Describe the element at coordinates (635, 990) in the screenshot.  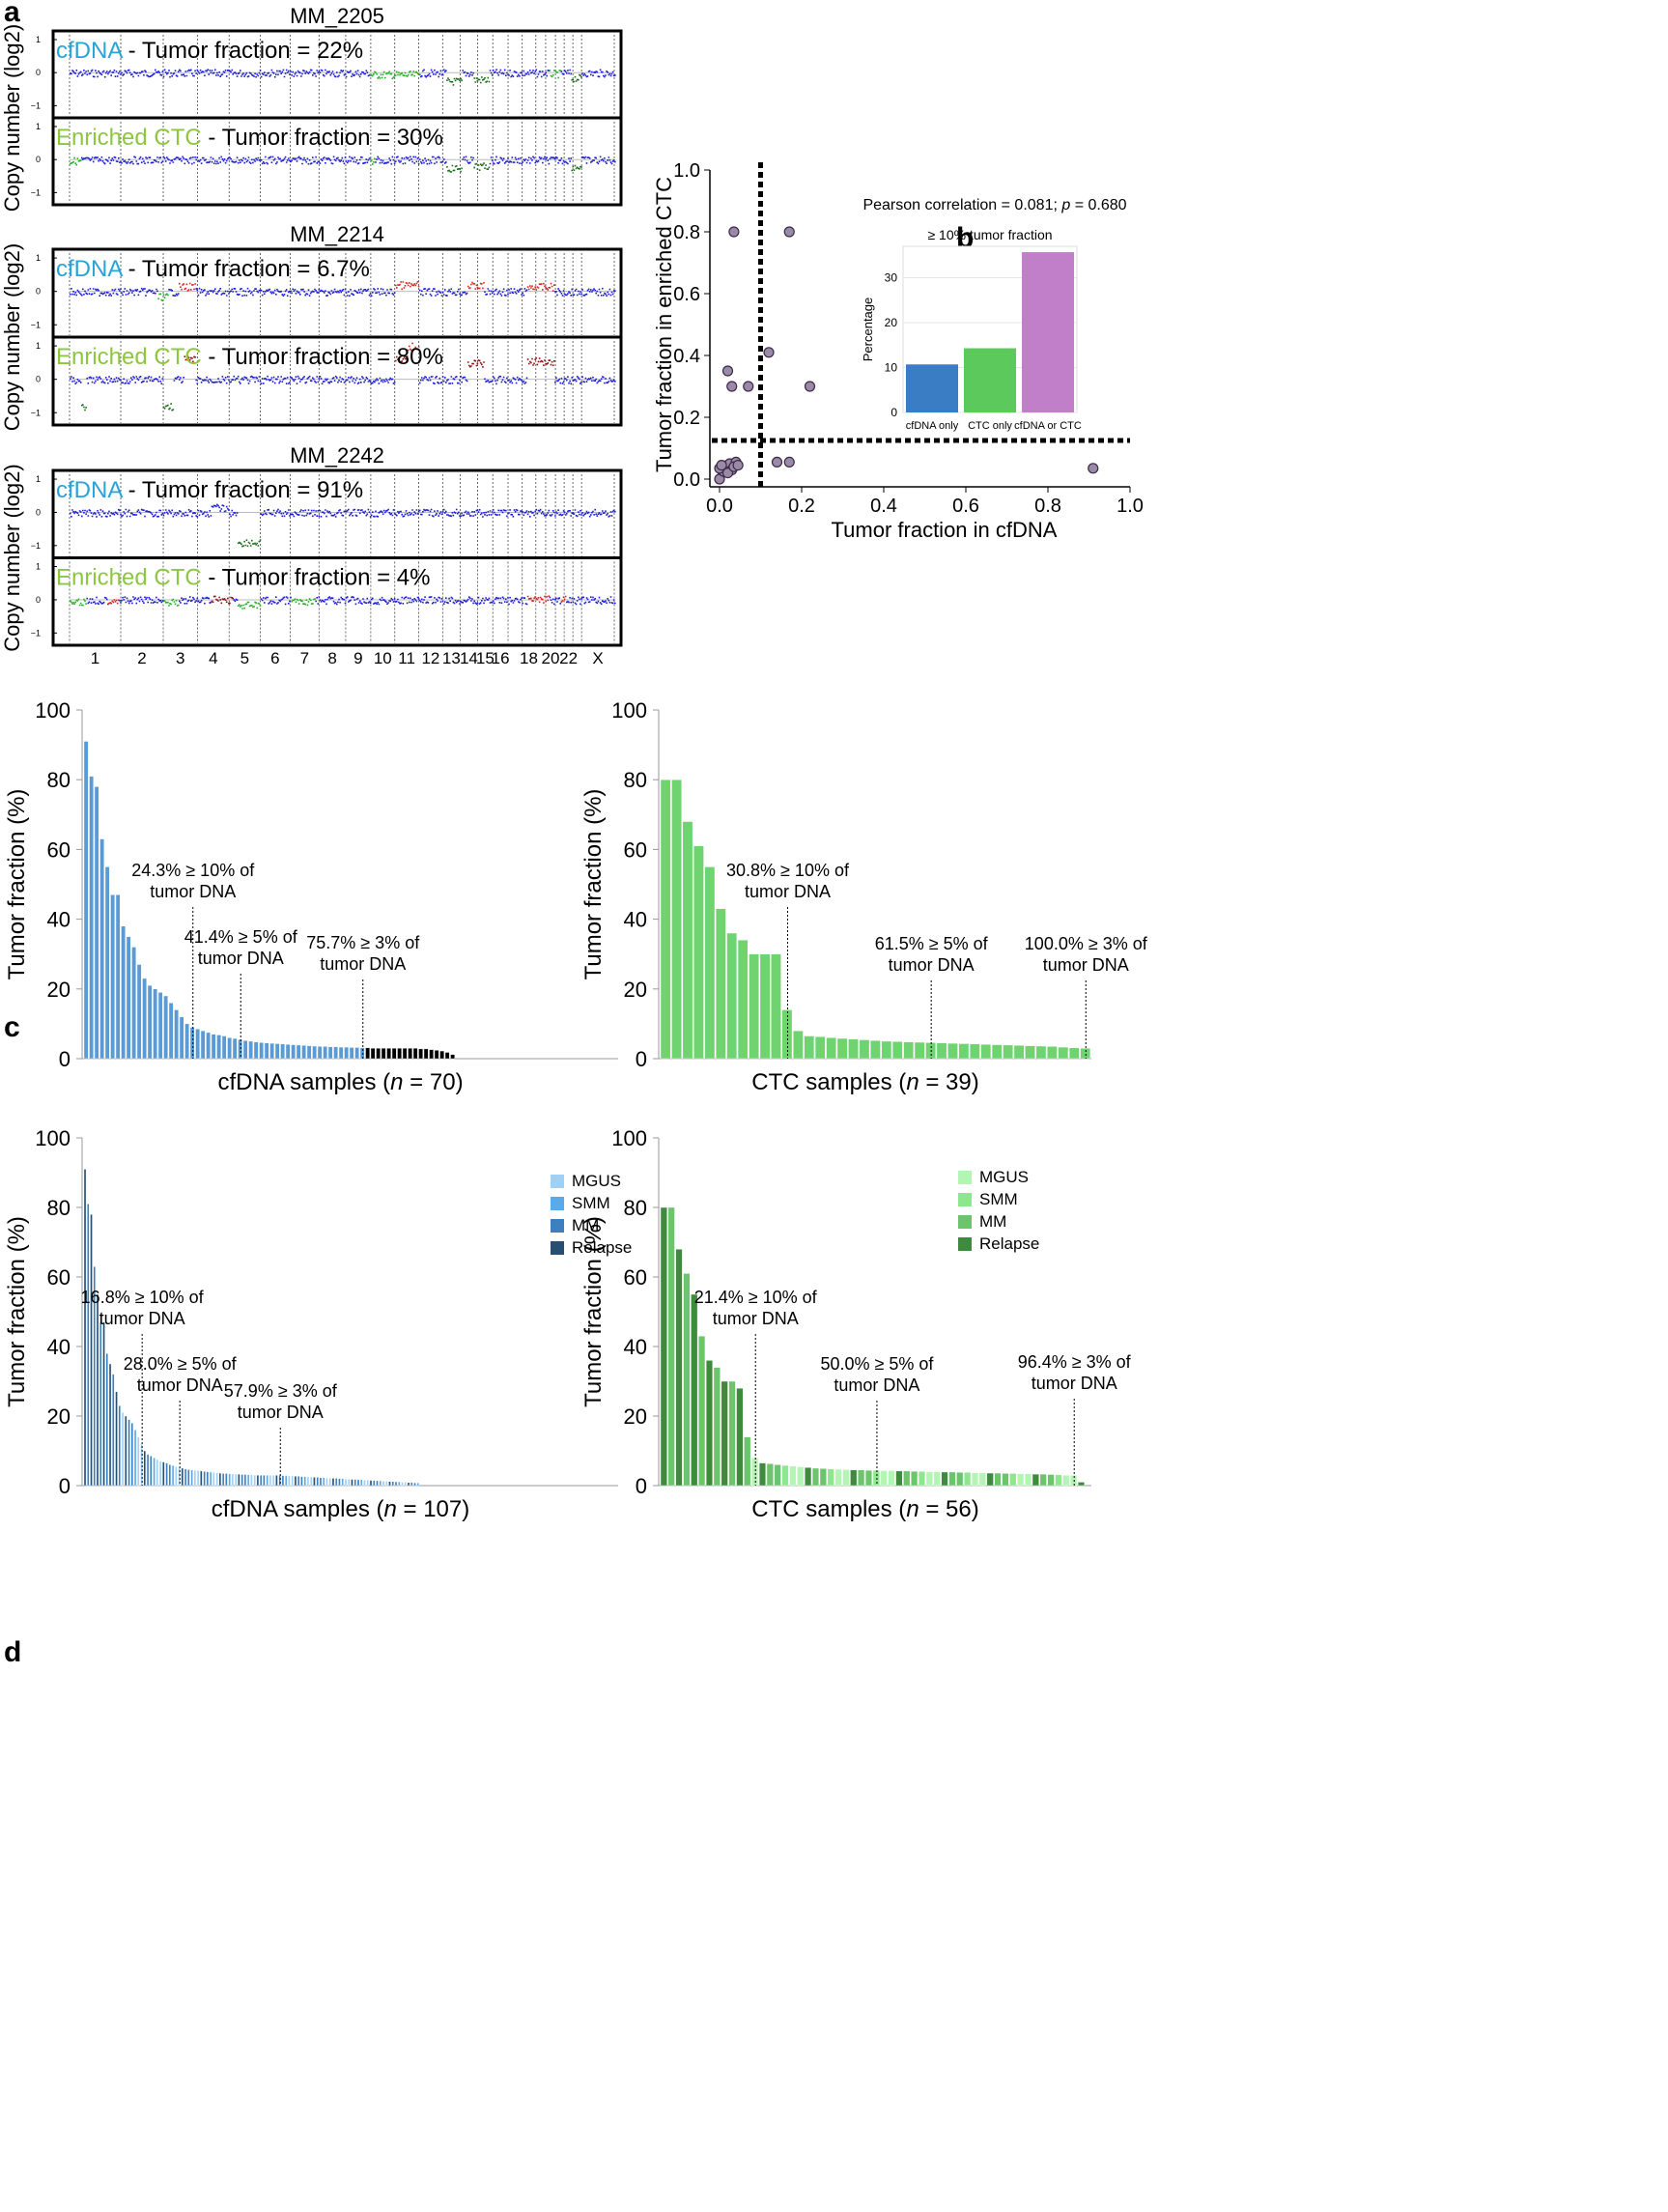
I see `y-tick-label: 20` at that location.